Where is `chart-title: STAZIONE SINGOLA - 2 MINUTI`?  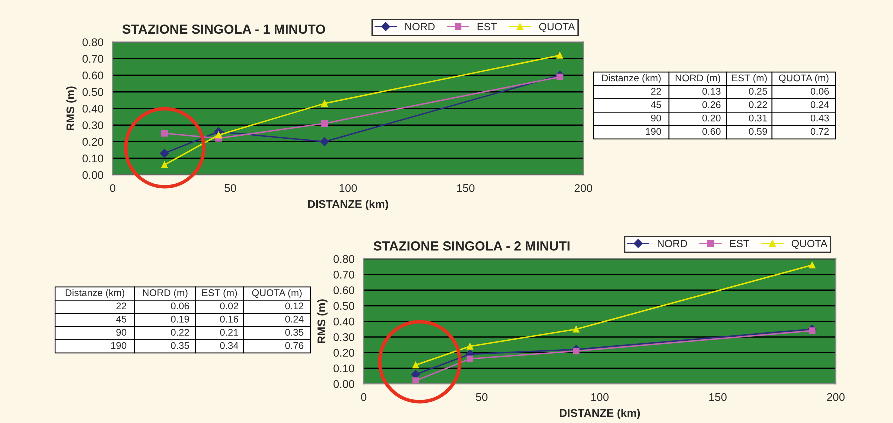 chart-title: STAZIONE SINGOLA - 2 MINUTI is located at coordinates (472, 246).